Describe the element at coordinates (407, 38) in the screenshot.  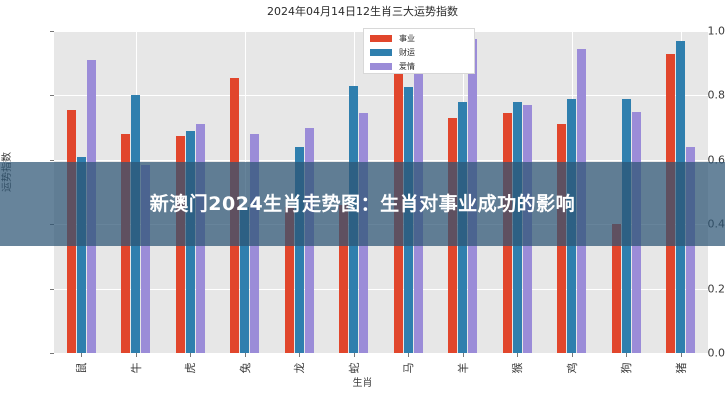
I see `legend-label: 事业` at that location.